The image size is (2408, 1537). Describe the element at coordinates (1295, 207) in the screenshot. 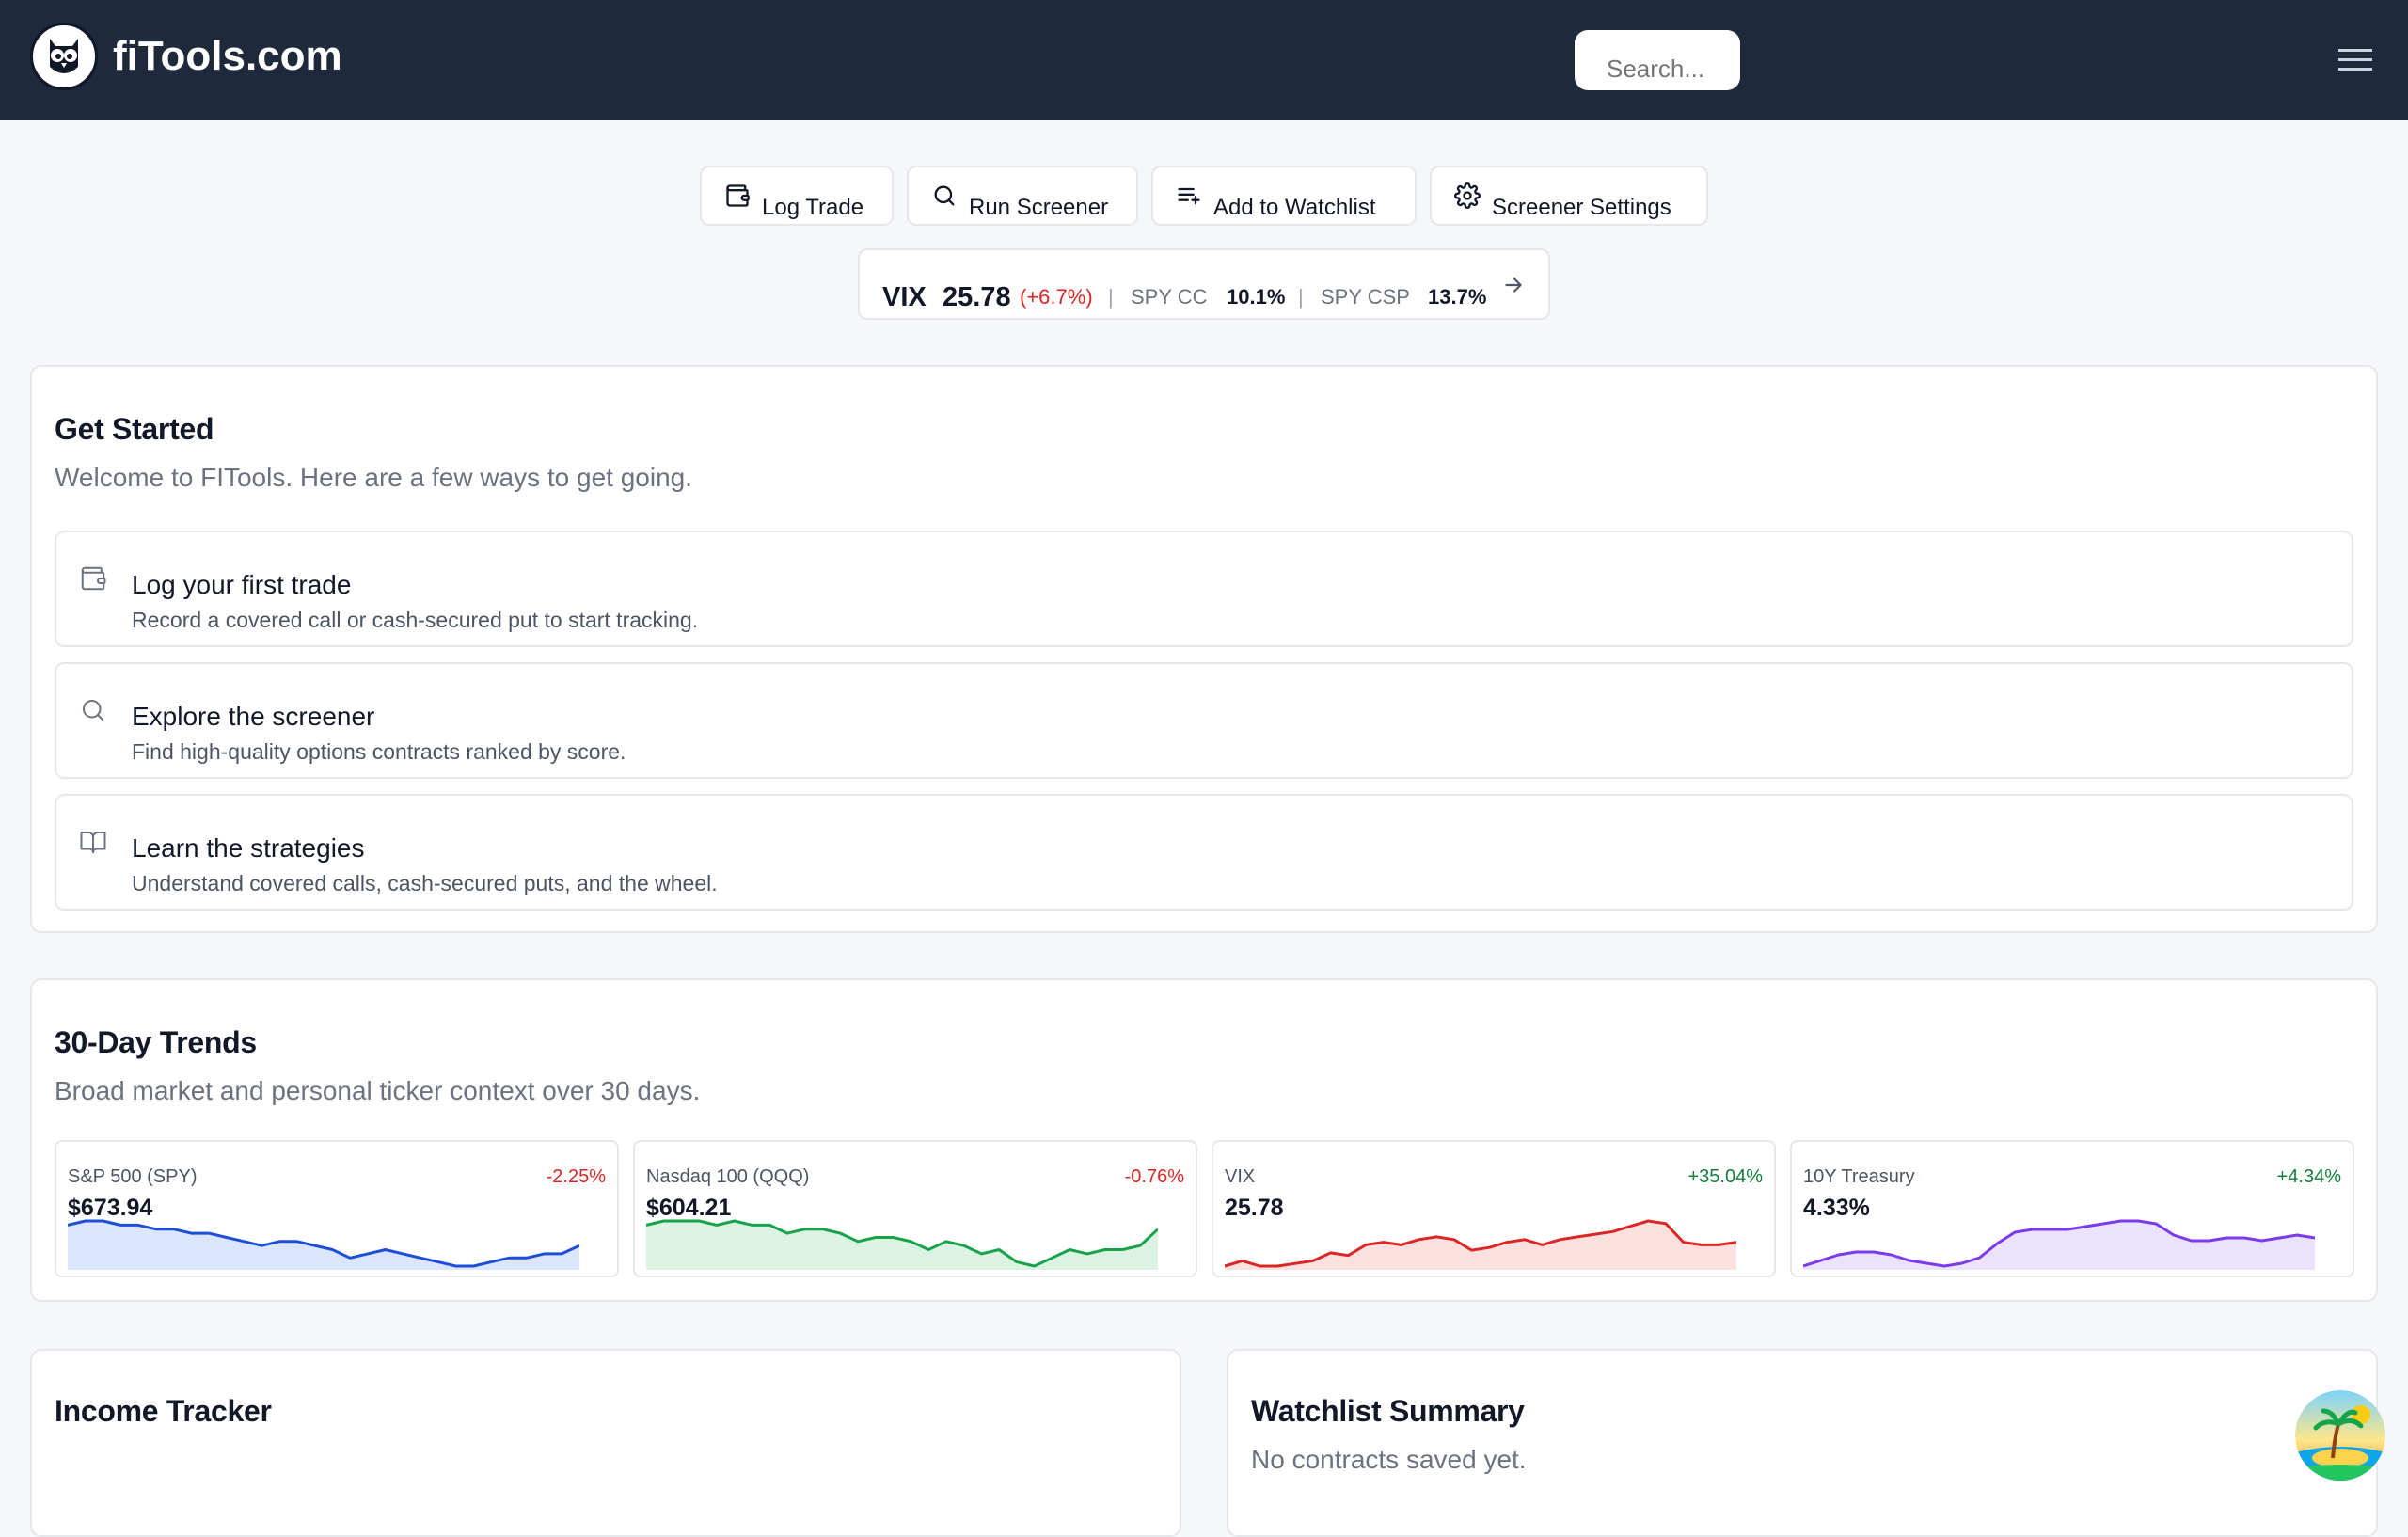

I see `add-to-watchlist-label: Add to Watchlist` at that location.